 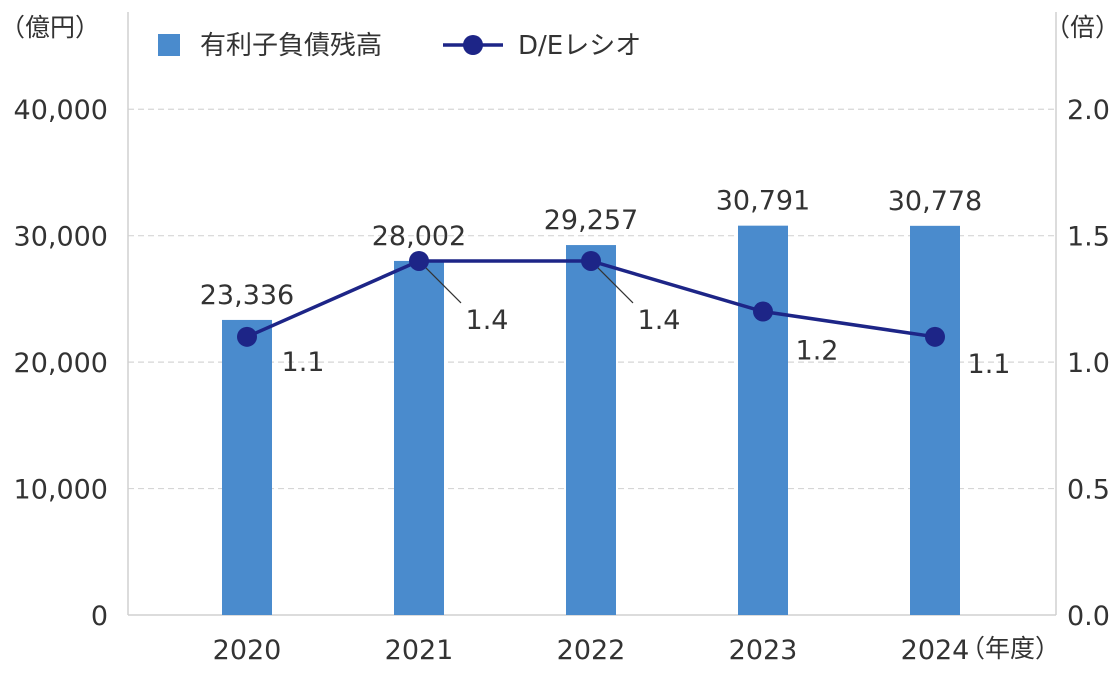 I want to click on x-tick-label: 2022, so click(x=591, y=650).